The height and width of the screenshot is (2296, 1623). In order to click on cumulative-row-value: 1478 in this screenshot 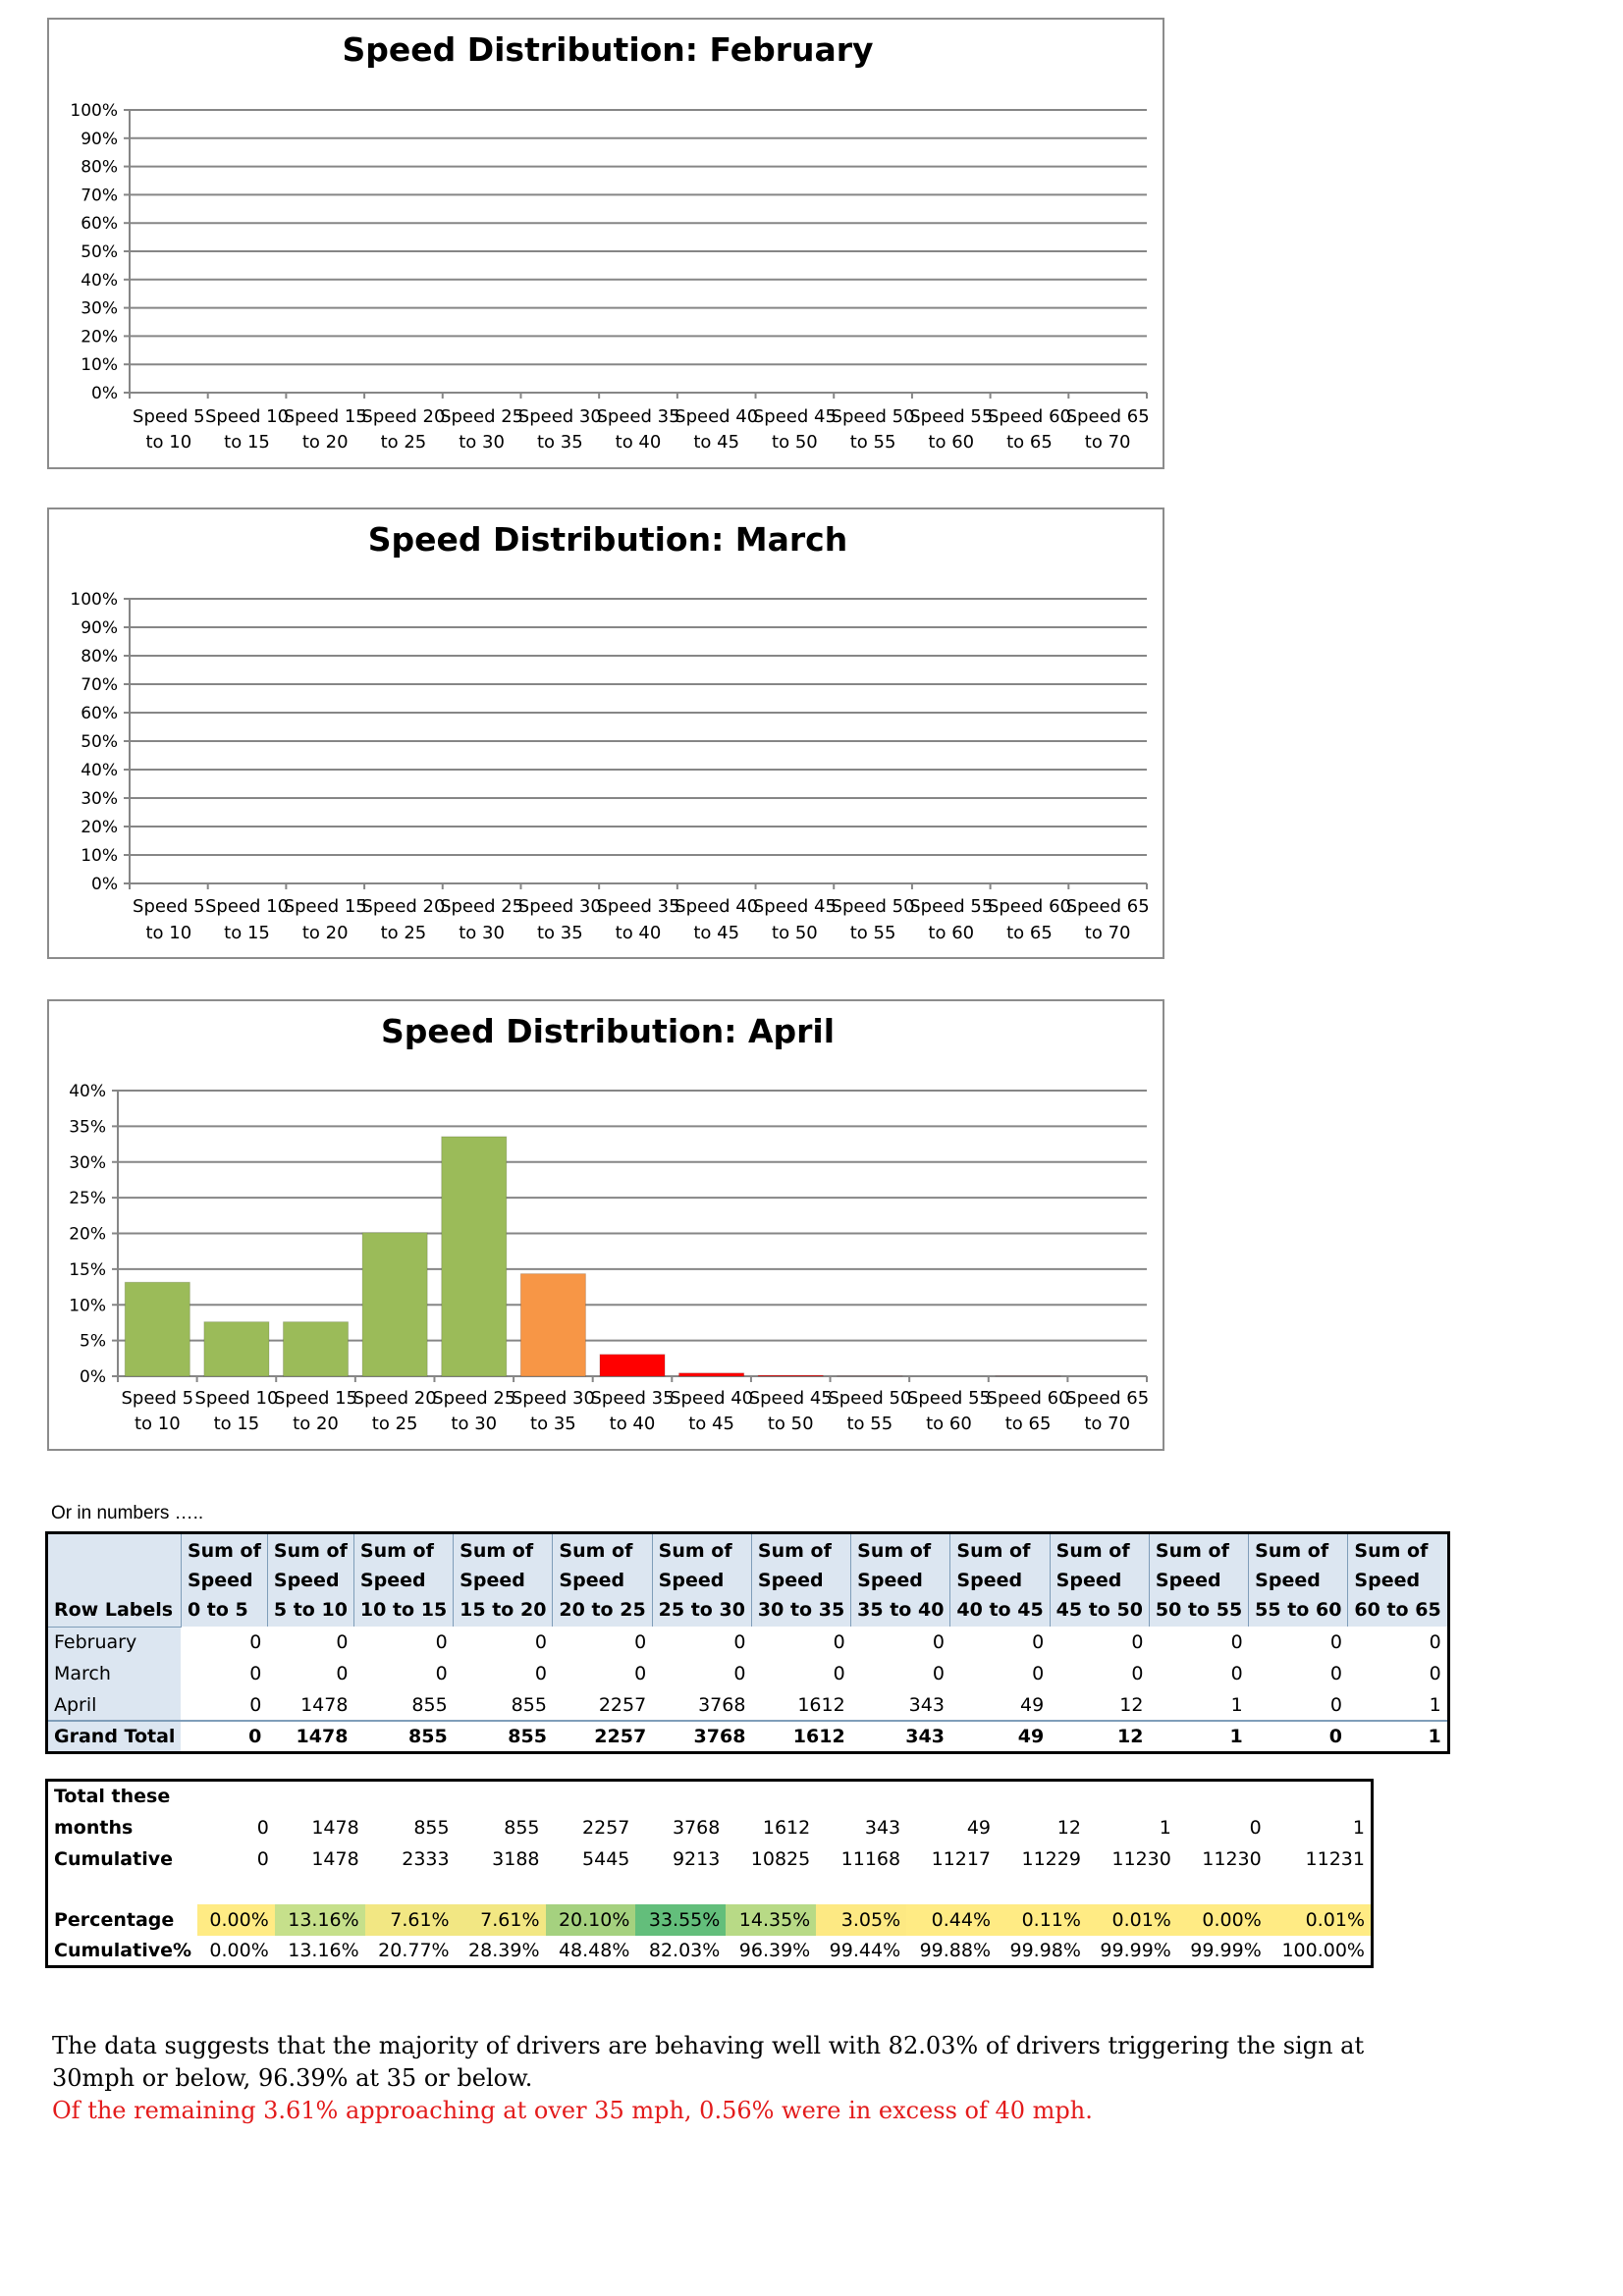, I will do `click(335, 1859)`.